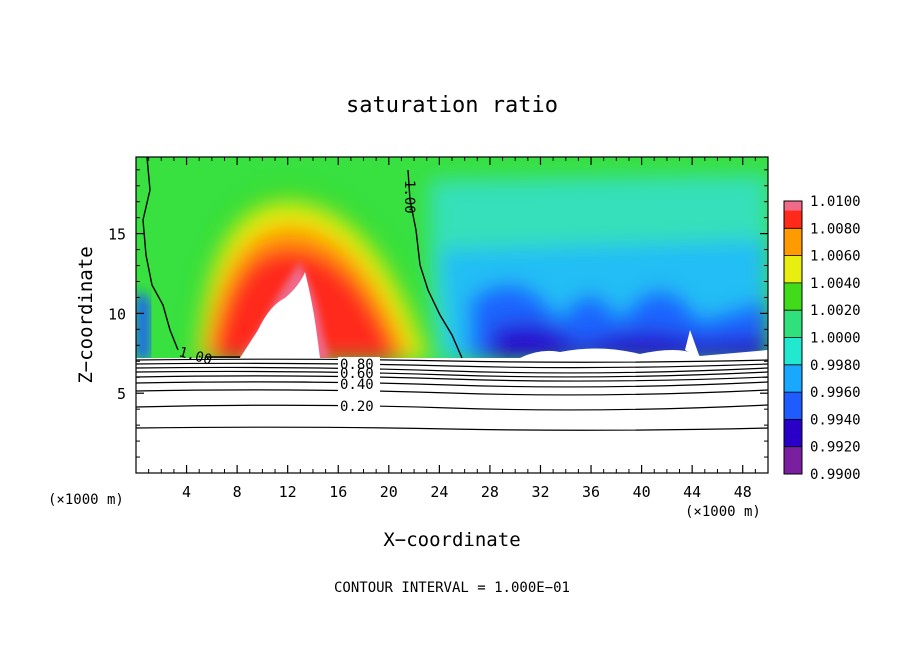 This screenshot has height=654, width=904. I want to click on subsaturated-region, so click(599, 267).